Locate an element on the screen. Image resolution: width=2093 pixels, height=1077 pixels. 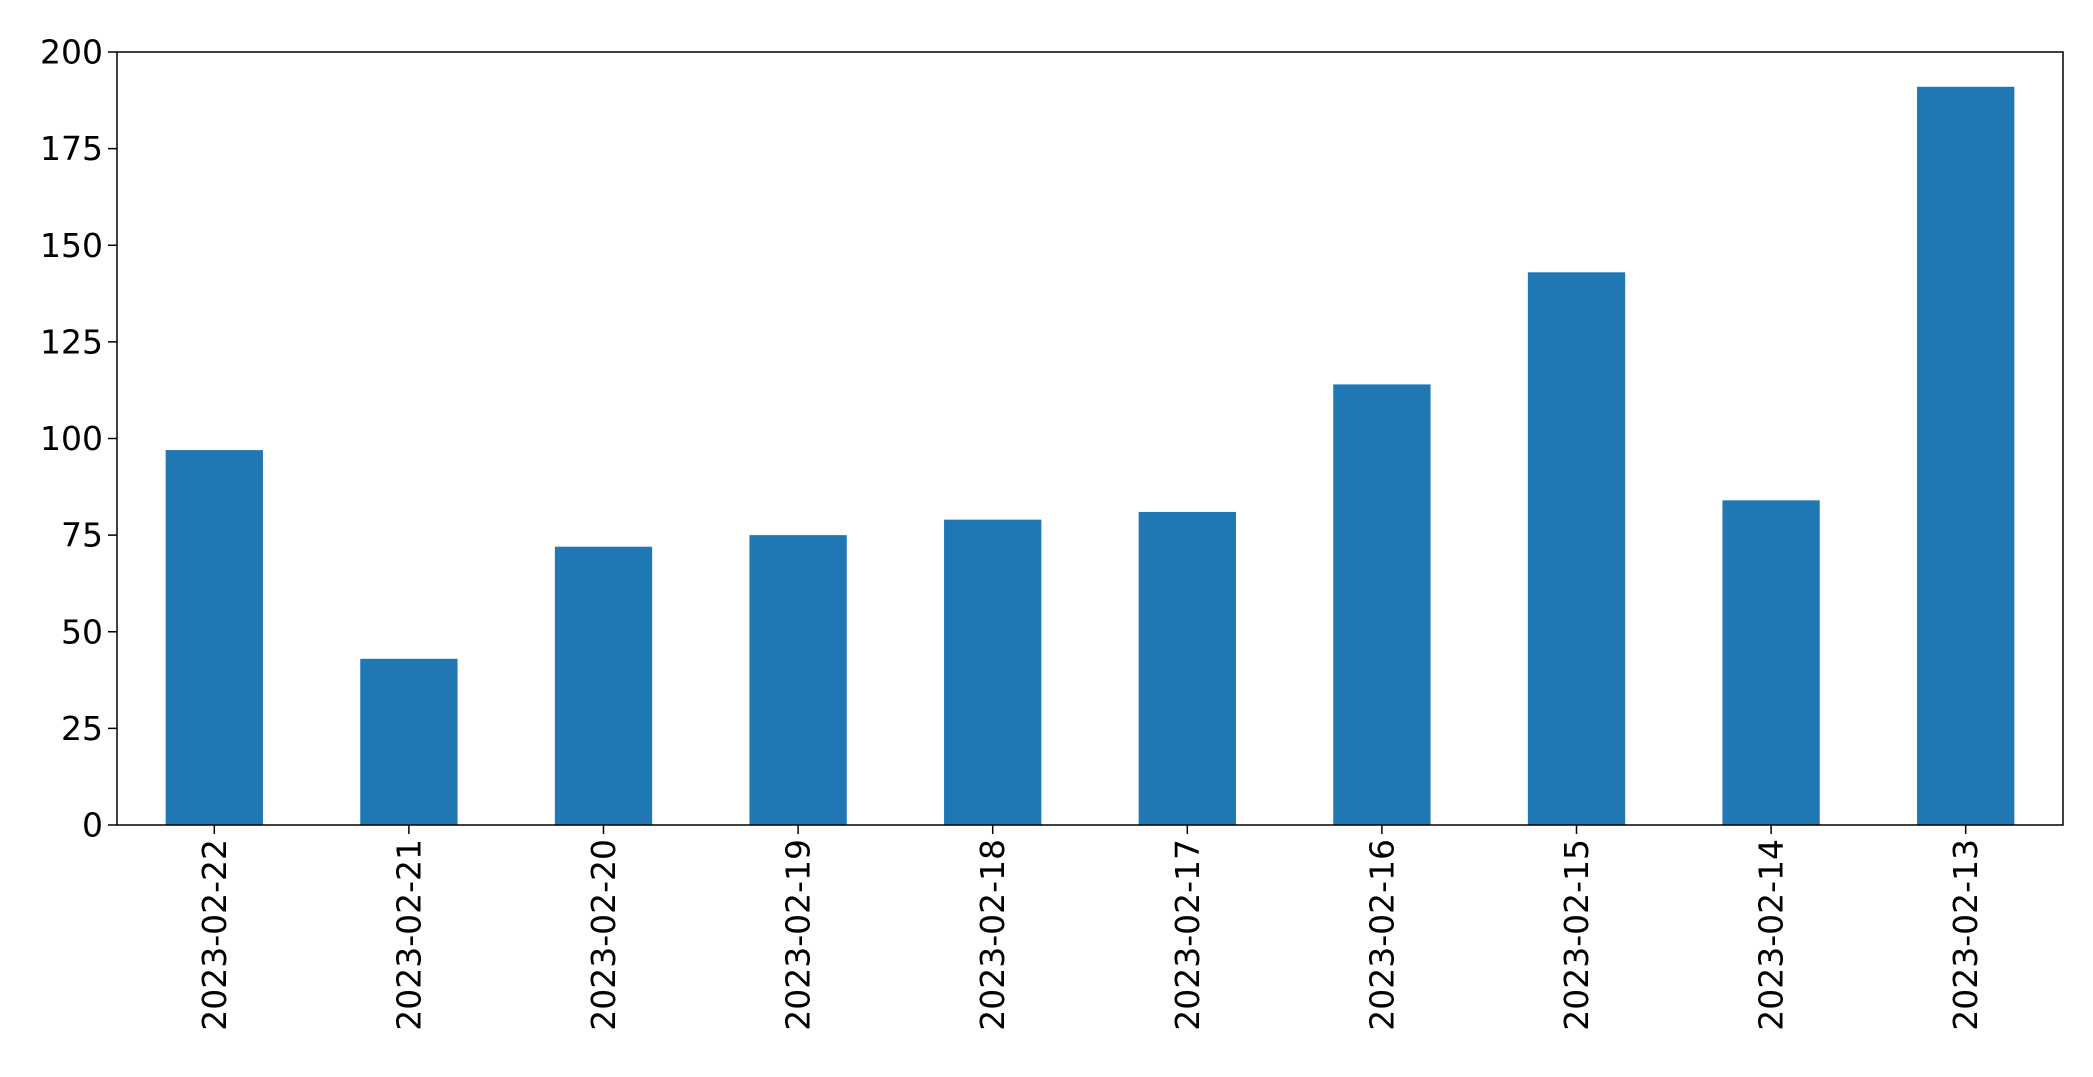
y-tick-label: 25 is located at coordinates (82, 728).